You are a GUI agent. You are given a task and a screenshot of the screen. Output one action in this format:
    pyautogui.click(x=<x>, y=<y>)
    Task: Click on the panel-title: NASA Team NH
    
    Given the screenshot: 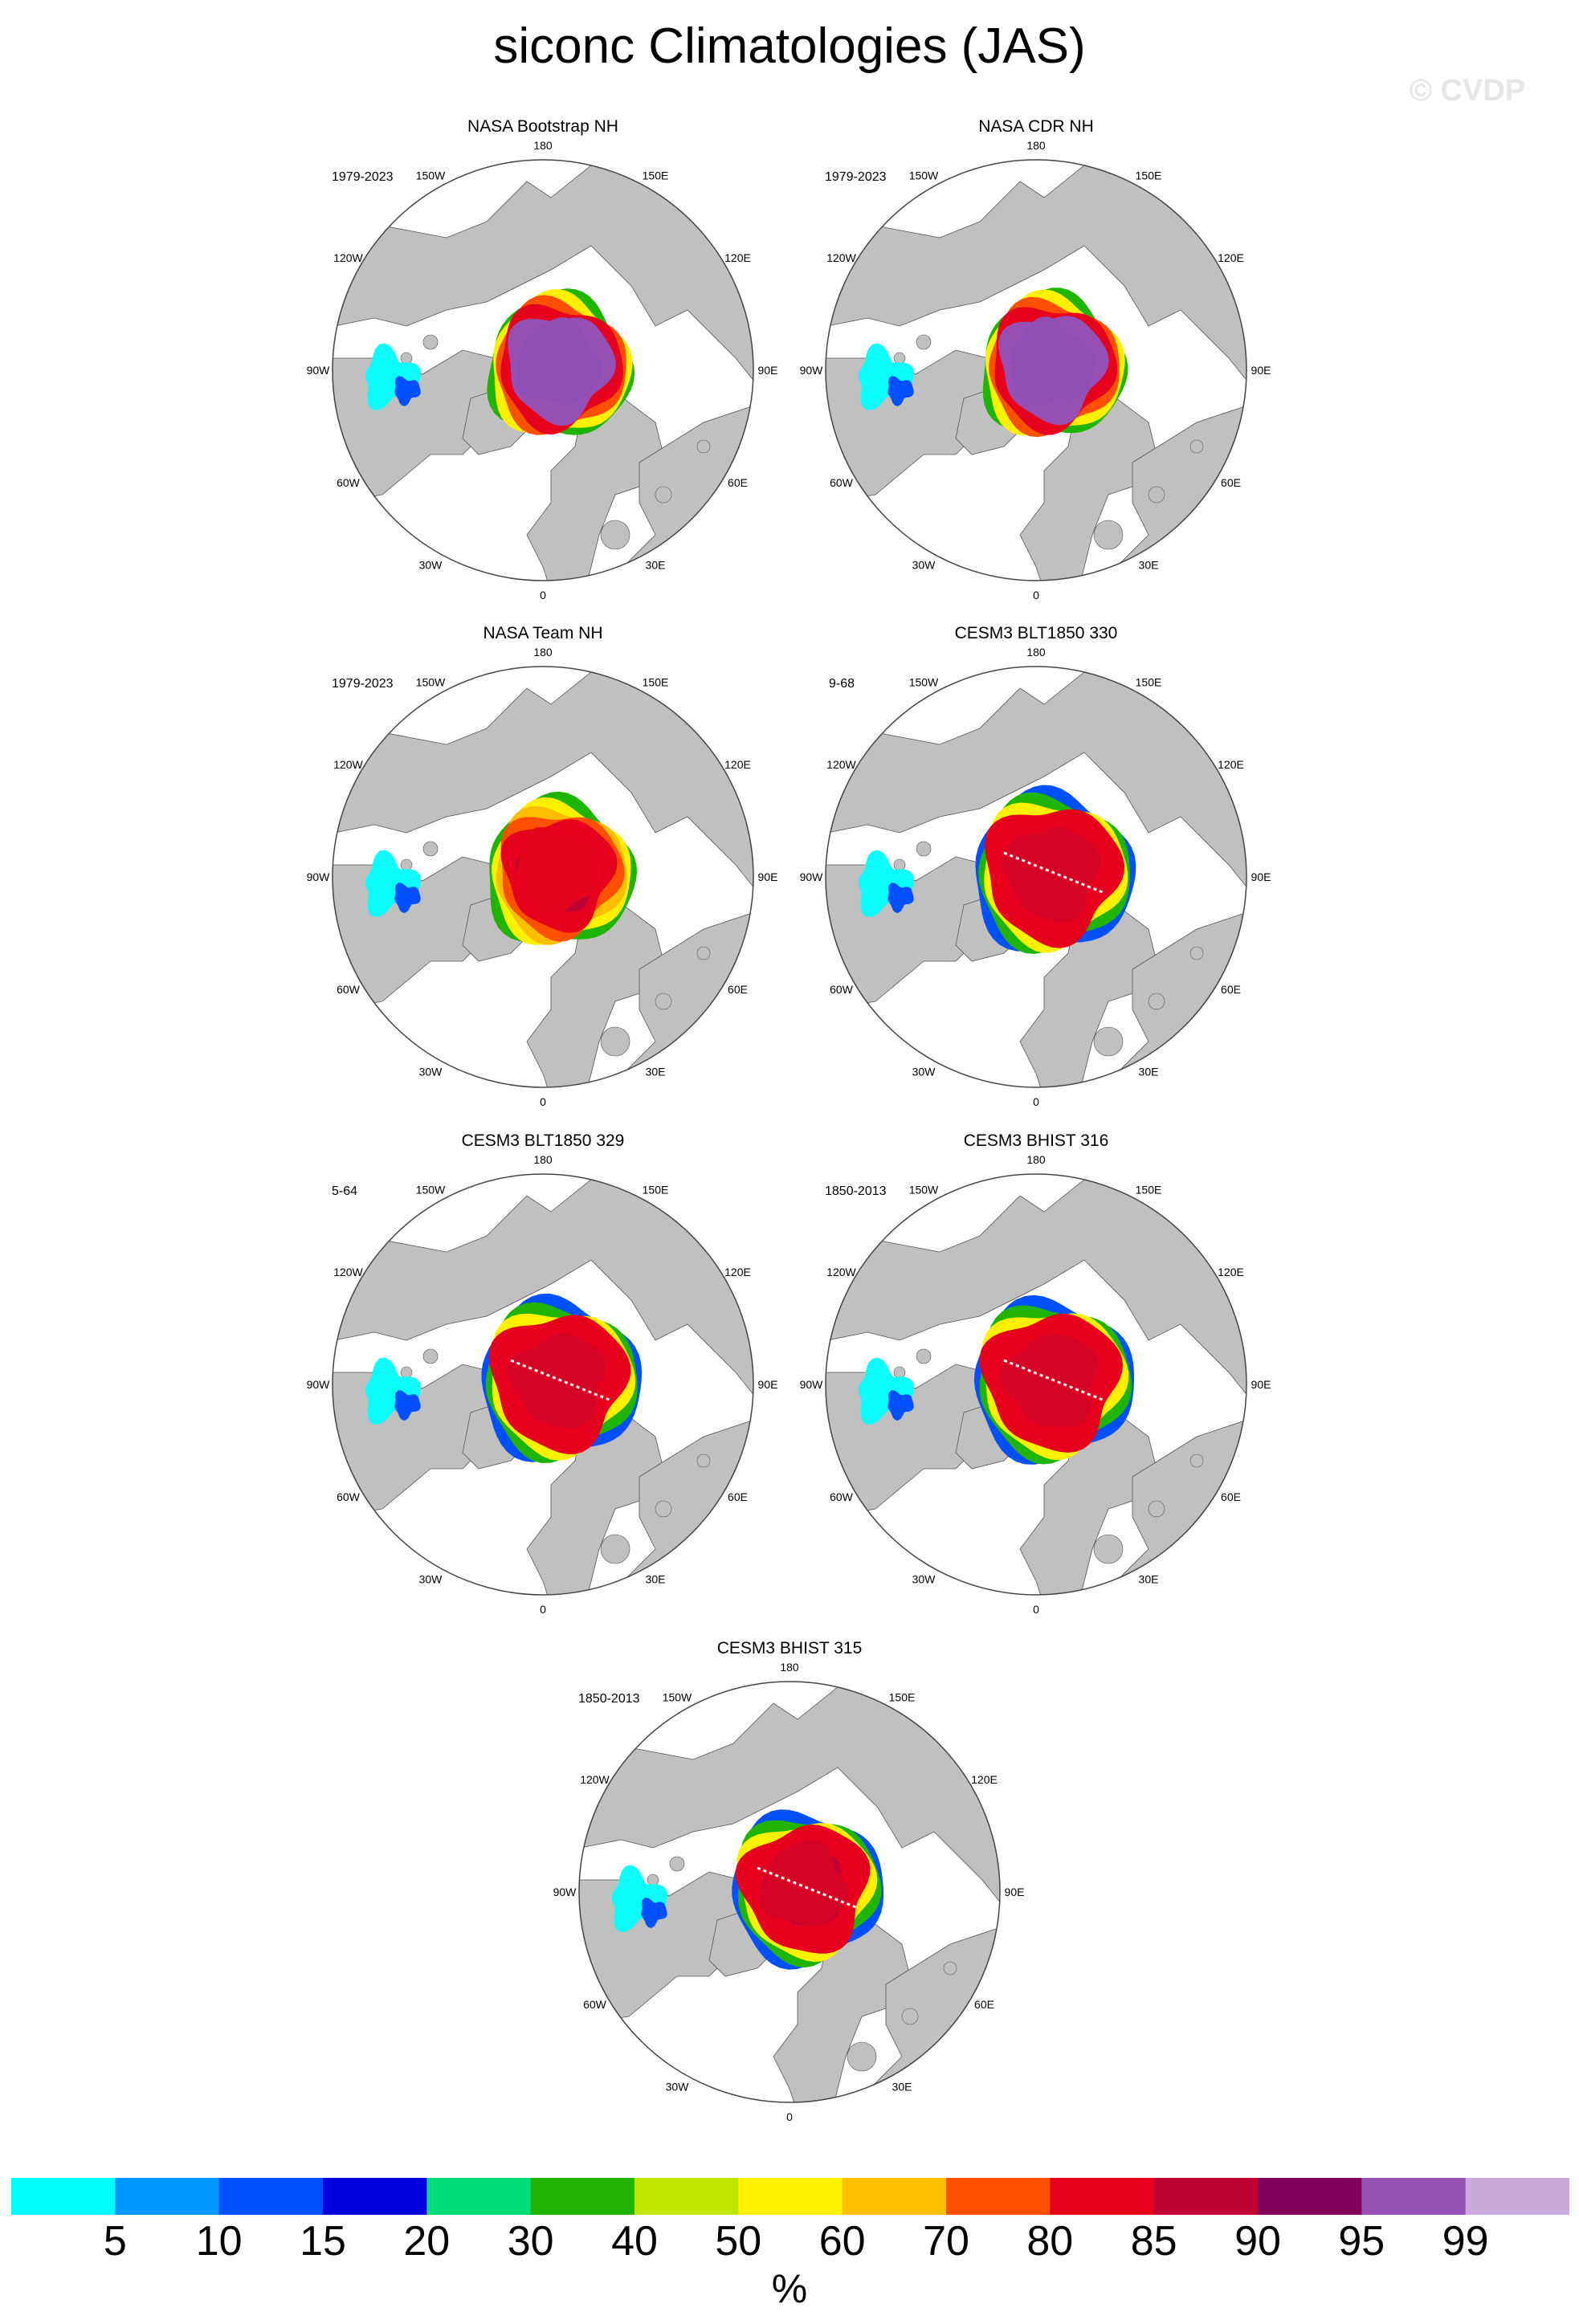 What is the action you would take?
    pyautogui.click(x=543, y=633)
    